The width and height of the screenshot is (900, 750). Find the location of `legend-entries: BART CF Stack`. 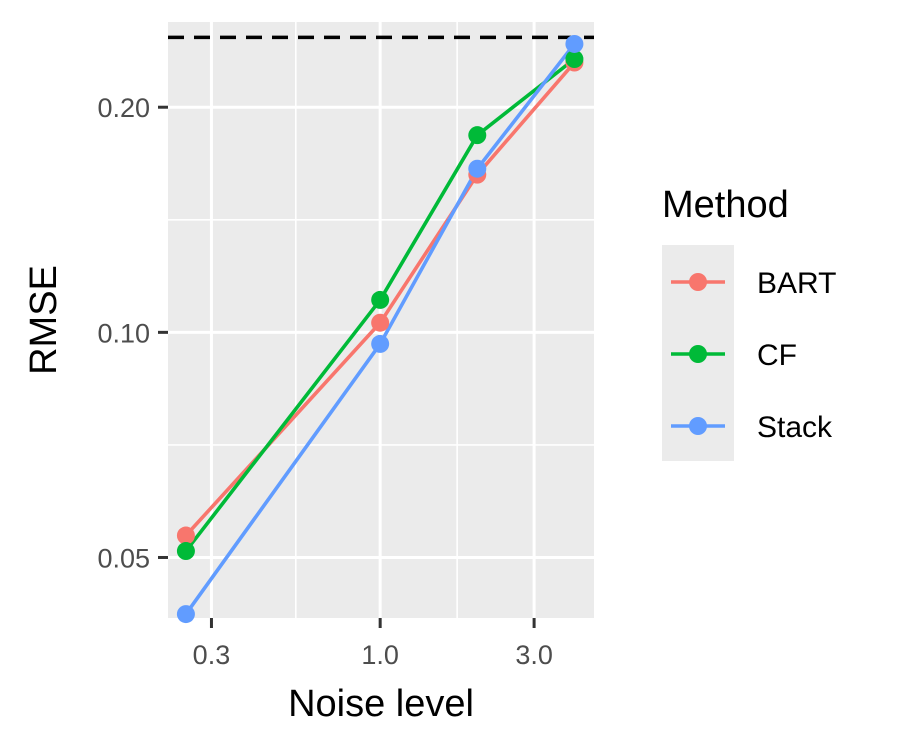

legend-entries: BART CF Stack is located at coordinates (753, 355).